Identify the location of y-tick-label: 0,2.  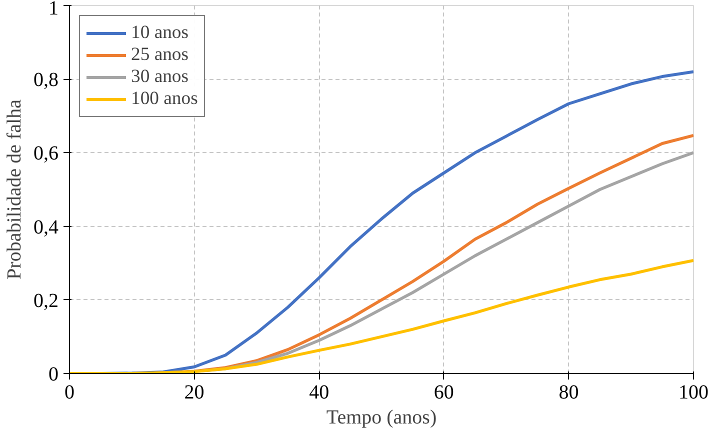
(46, 301).